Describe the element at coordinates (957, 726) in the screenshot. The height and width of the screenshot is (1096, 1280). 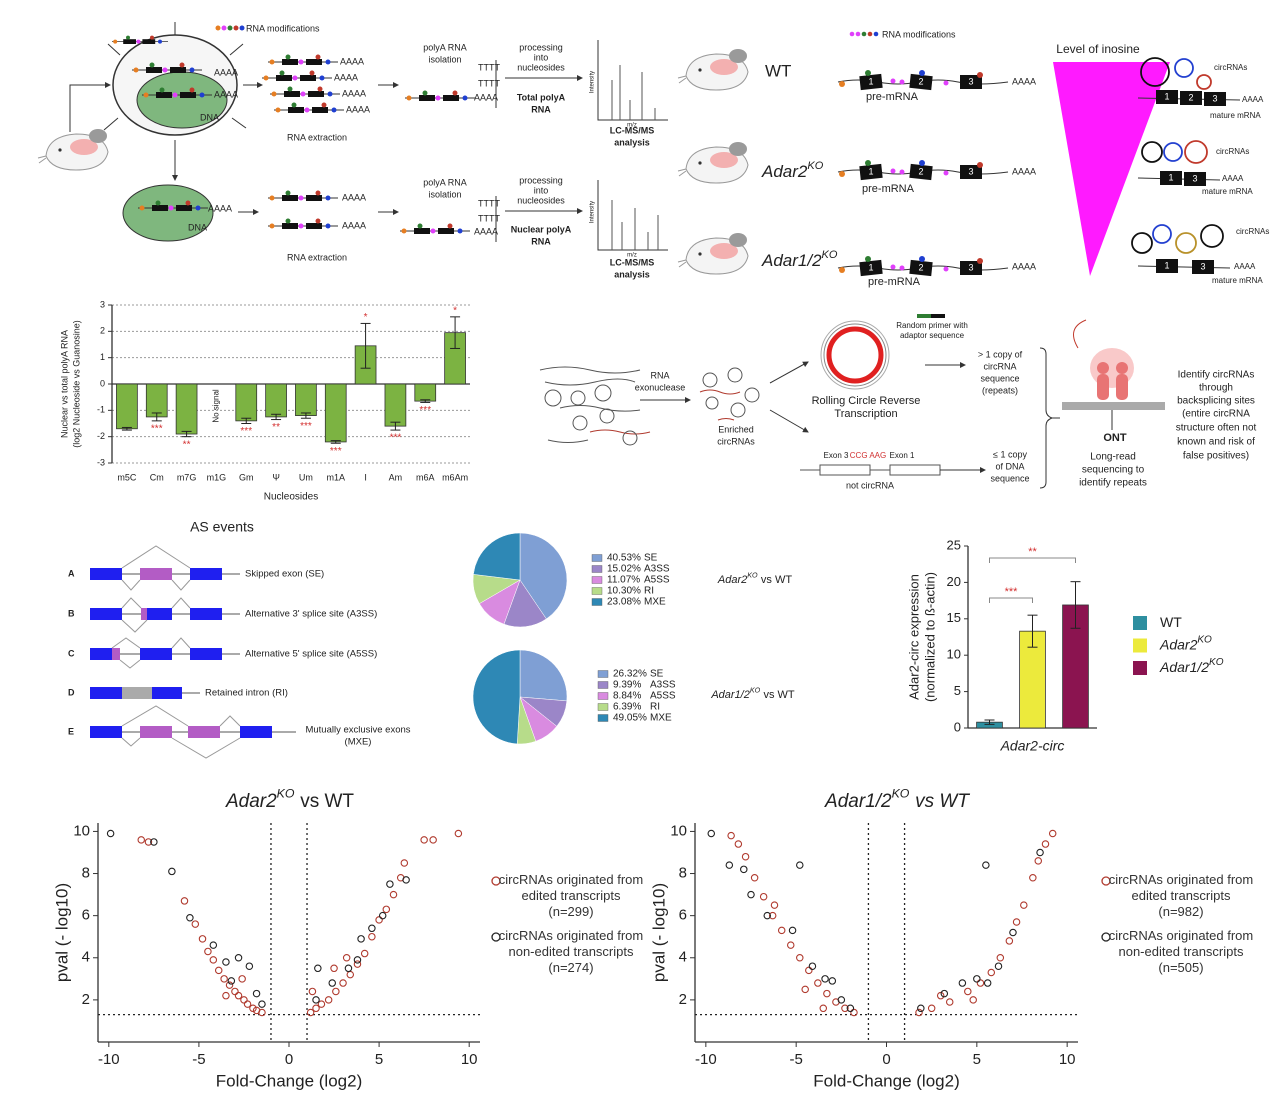
I see `y-tick-label: 0` at that location.